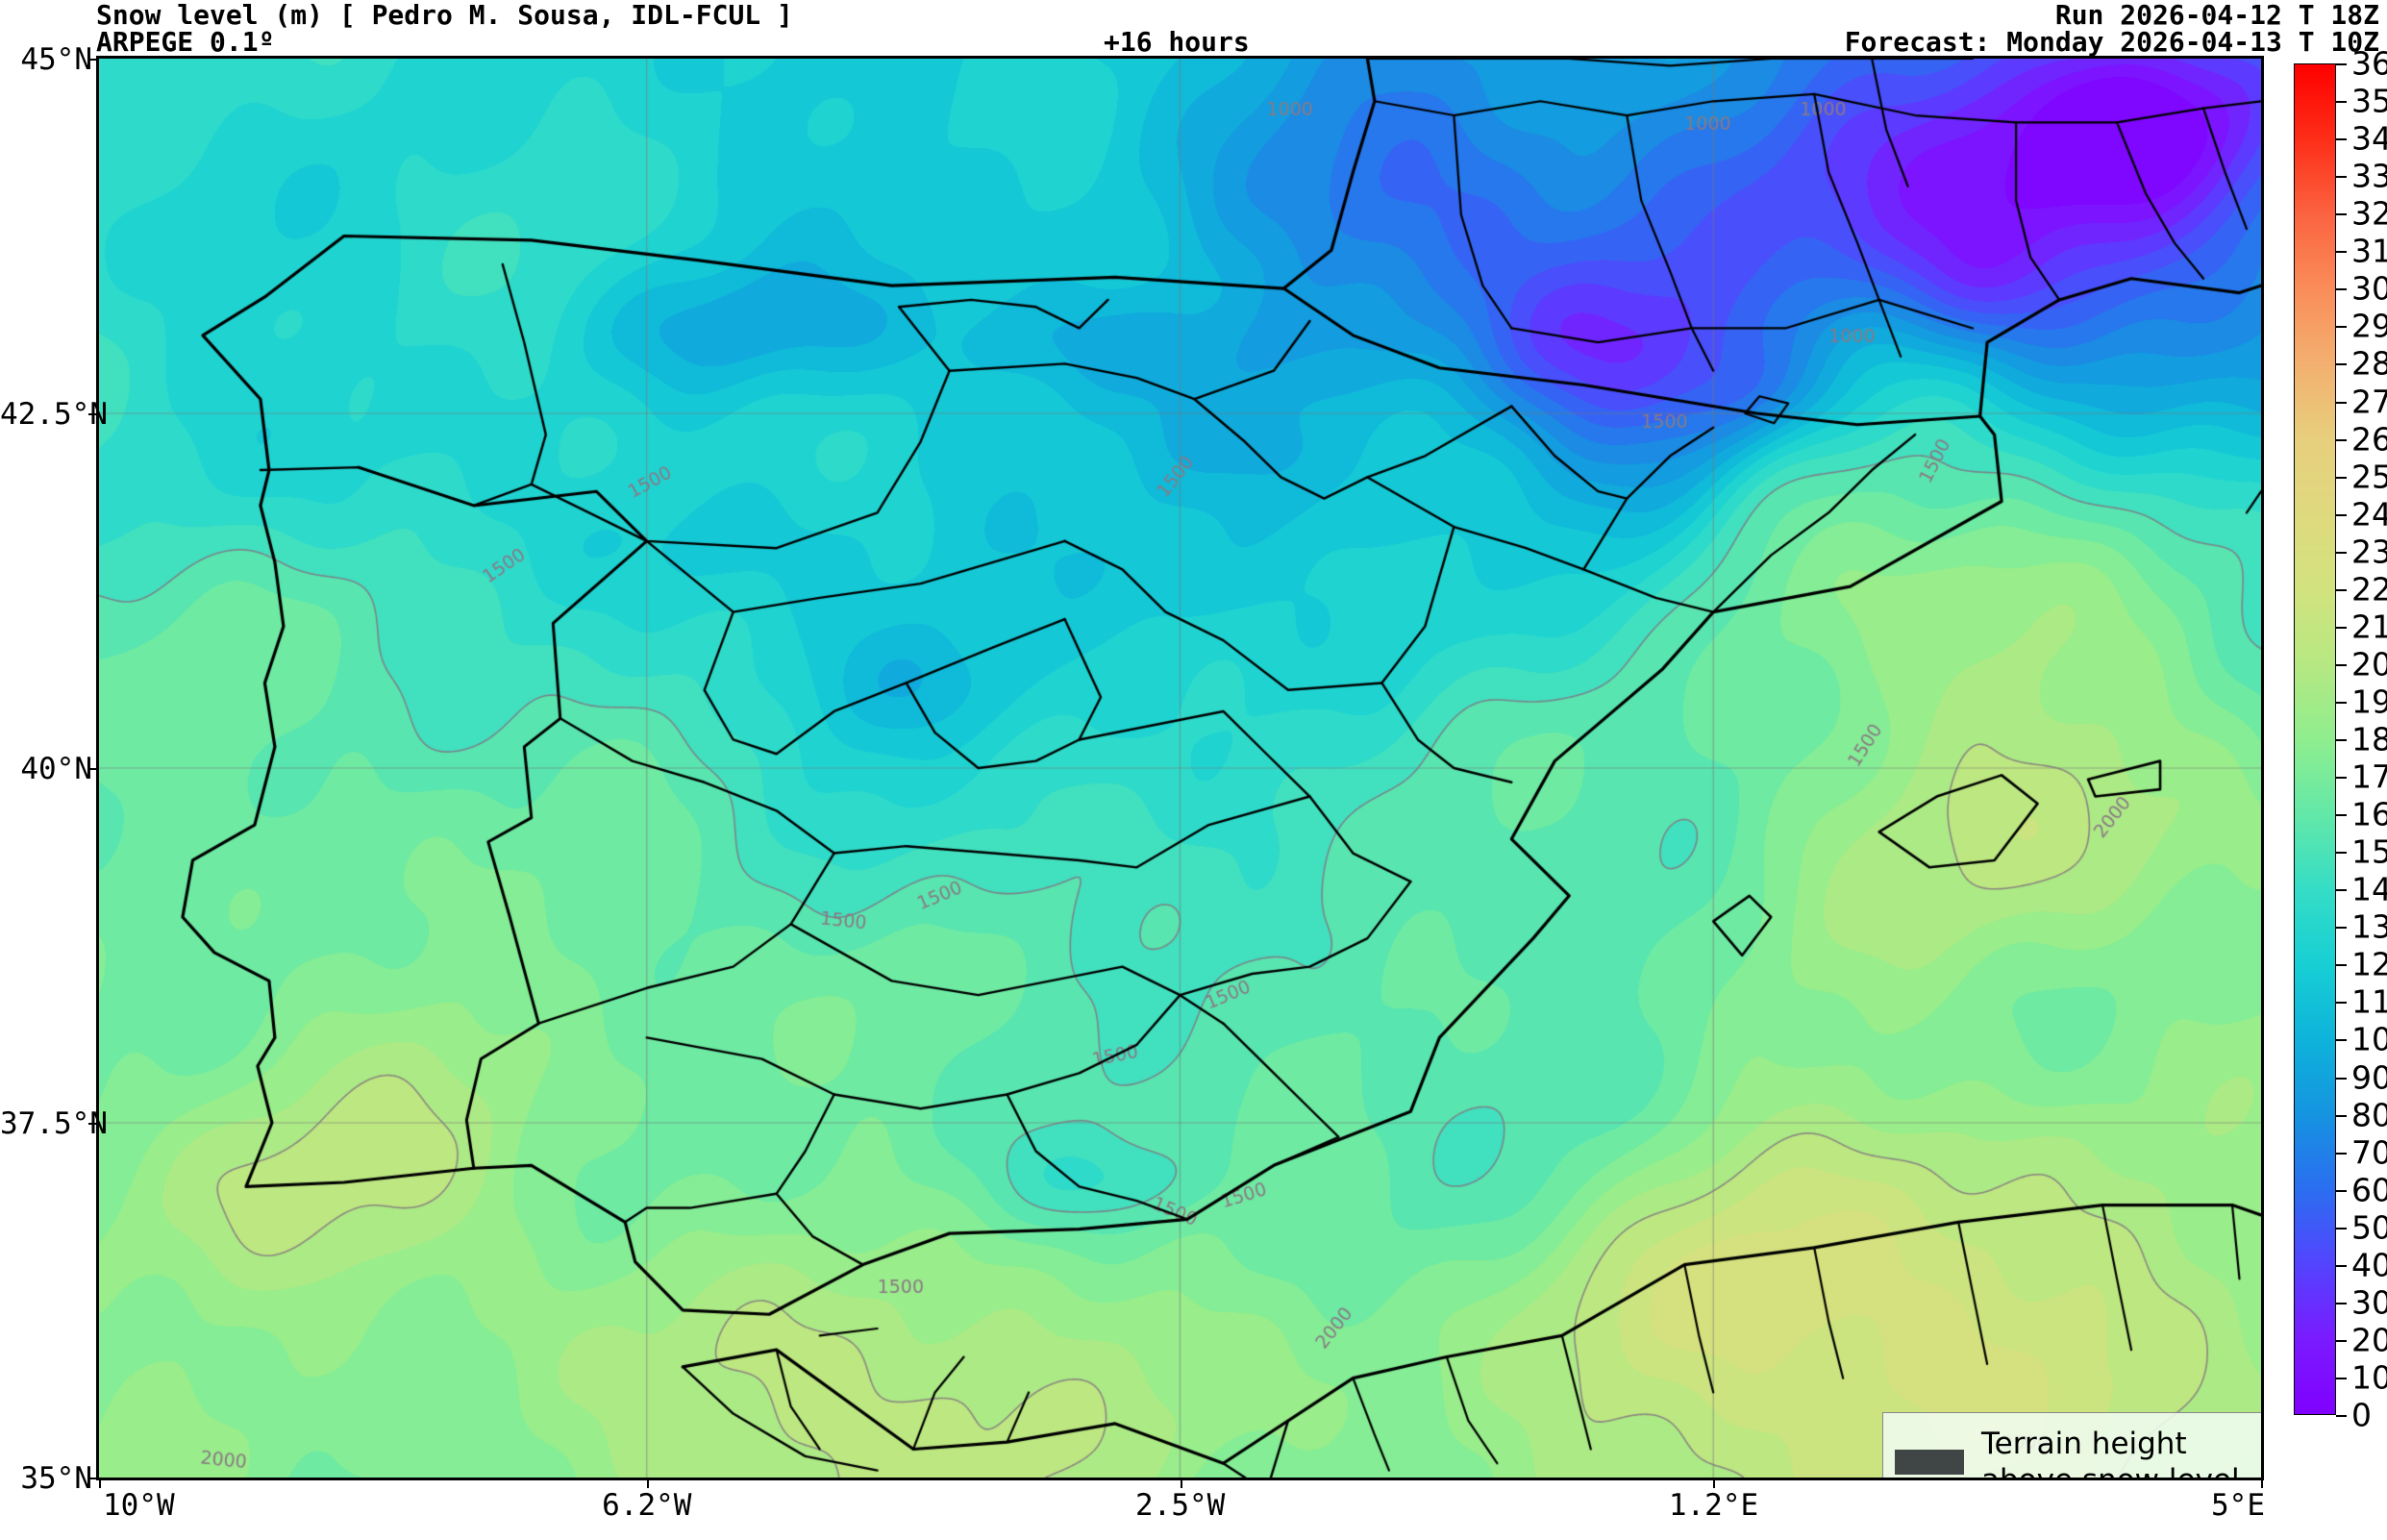  I want to click on colorbar-tick-label: 3300, so click(2369, 176).